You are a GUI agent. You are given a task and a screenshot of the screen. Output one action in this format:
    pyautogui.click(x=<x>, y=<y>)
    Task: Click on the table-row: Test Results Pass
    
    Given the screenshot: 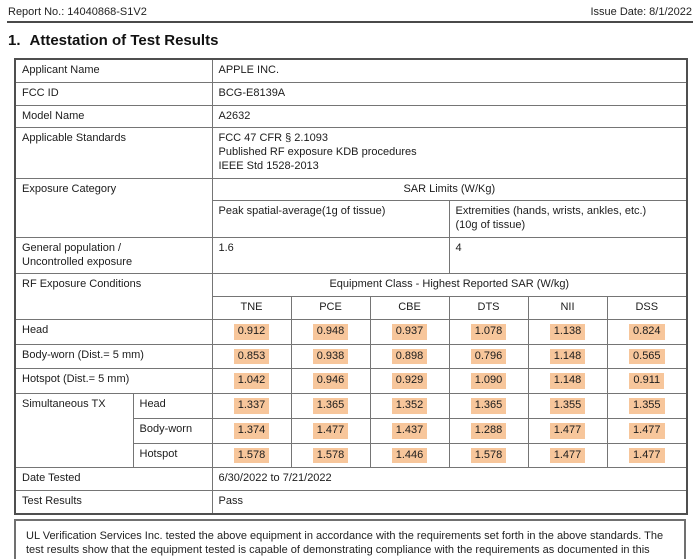 What is the action you would take?
    pyautogui.click(x=351, y=502)
    